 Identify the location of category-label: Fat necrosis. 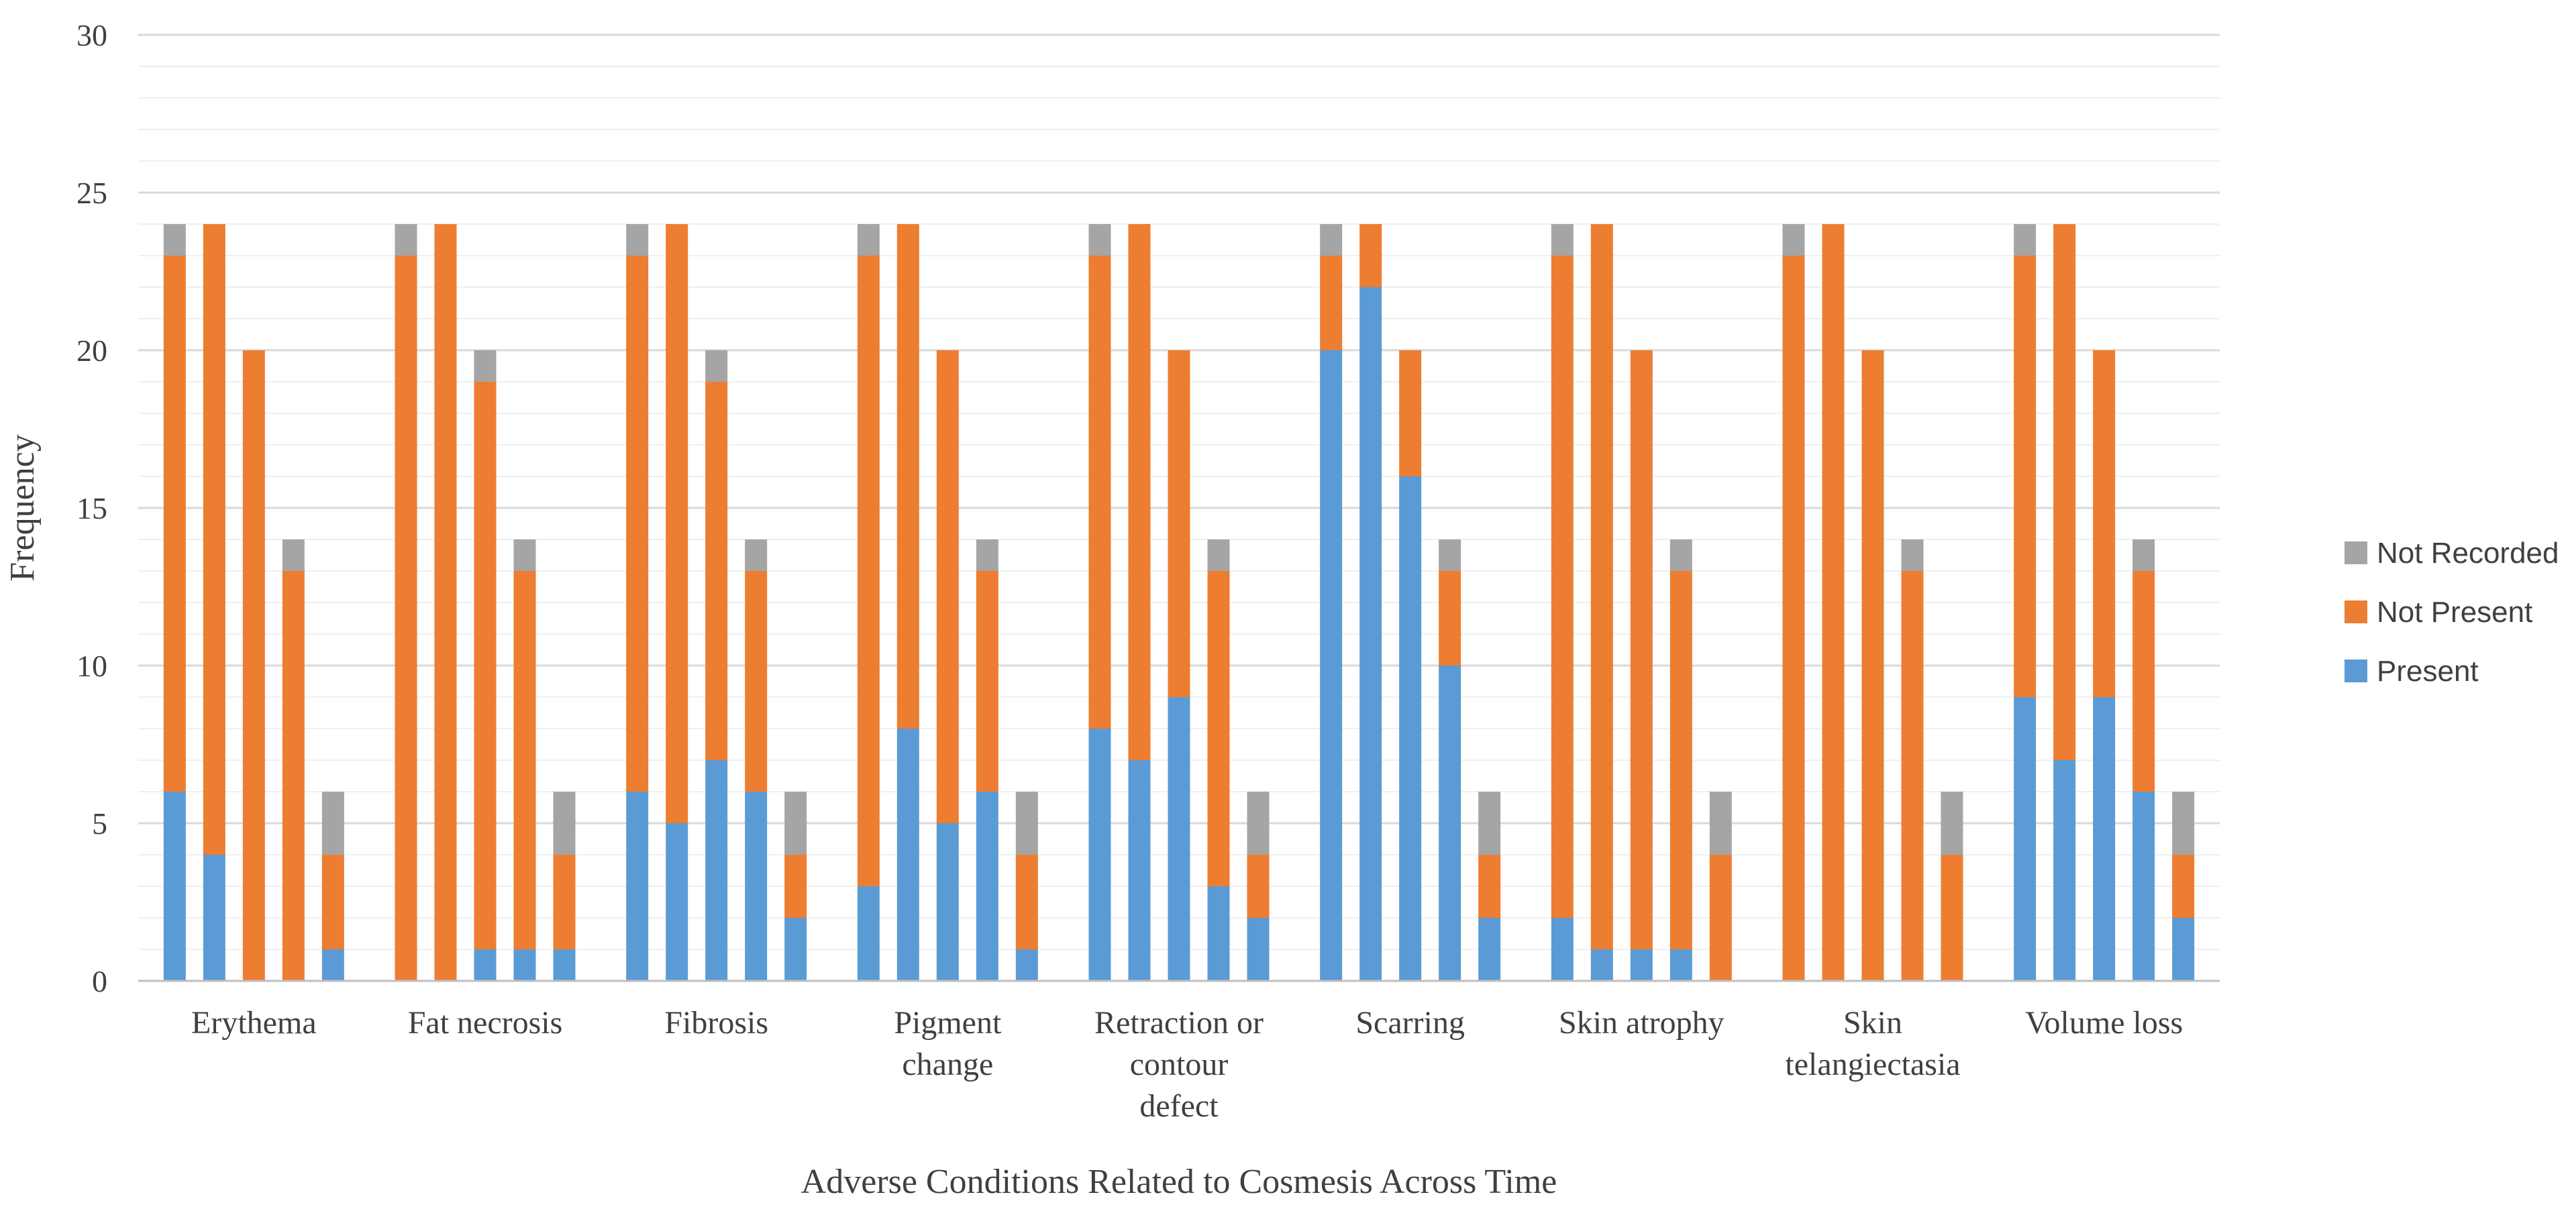
(485, 1023).